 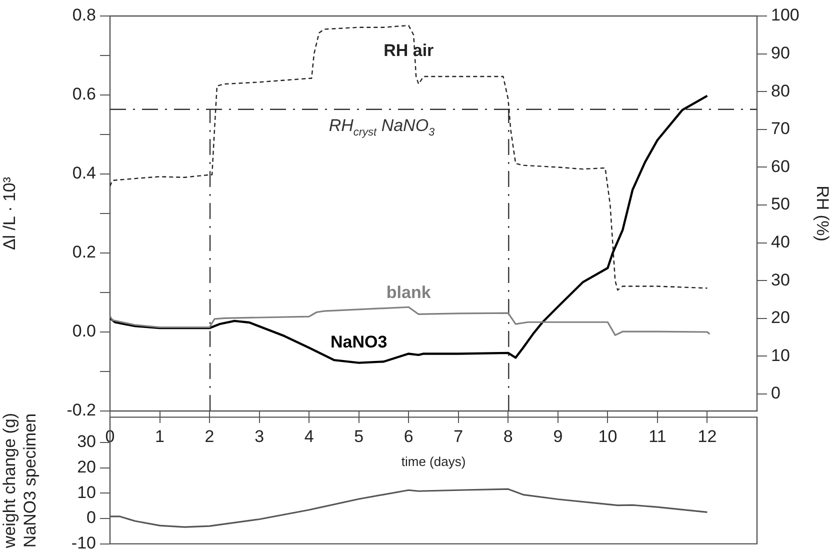 I want to click on y2-axis-title: RH (%), so click(x=822, y=214).